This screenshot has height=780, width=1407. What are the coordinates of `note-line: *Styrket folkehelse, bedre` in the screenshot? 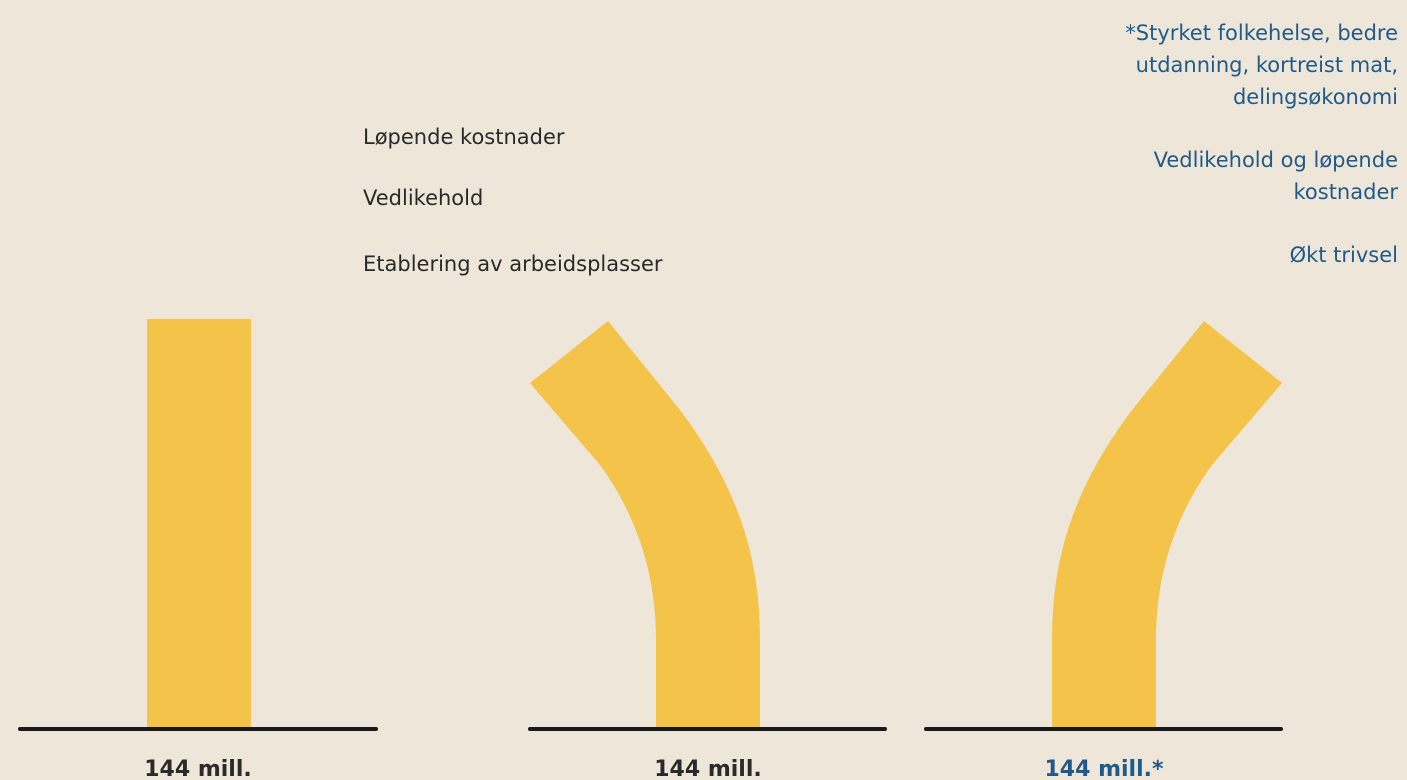 It's located at (1261, 33).